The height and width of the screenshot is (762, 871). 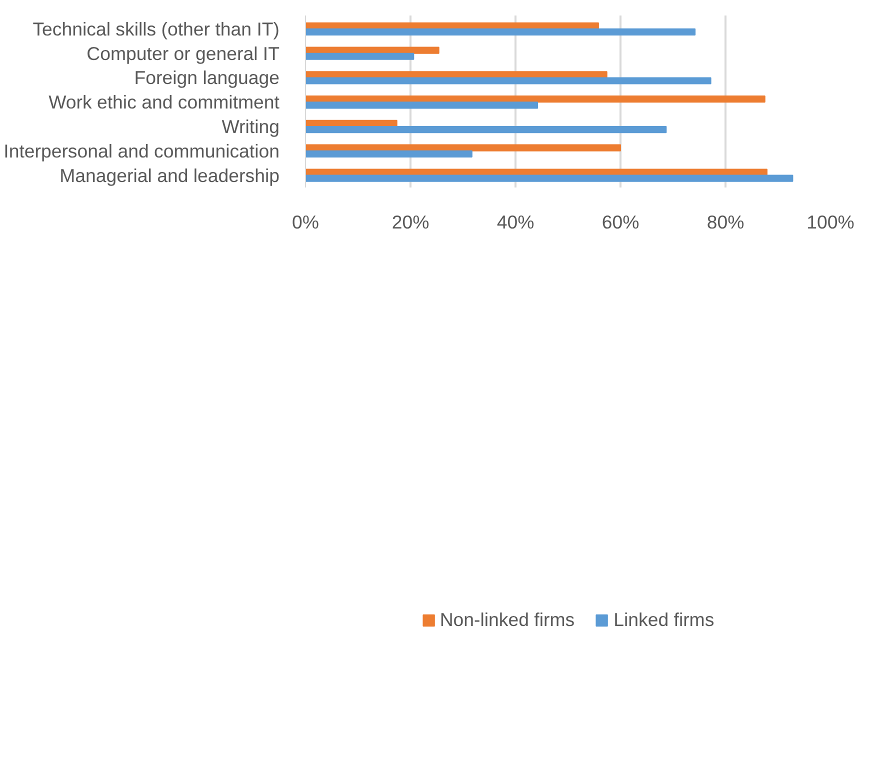 I want to click on x-tick-label: 40%, so click(x=515, y=222).